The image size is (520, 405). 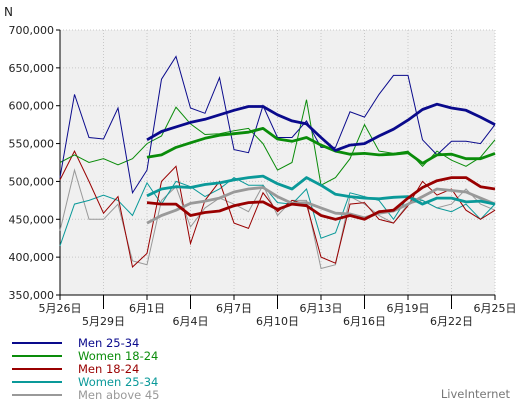 What do you see at coordinates (109, 343) in the screenshot?
I see `legend-label: Men 25-34` at bounding box center [109, 343].